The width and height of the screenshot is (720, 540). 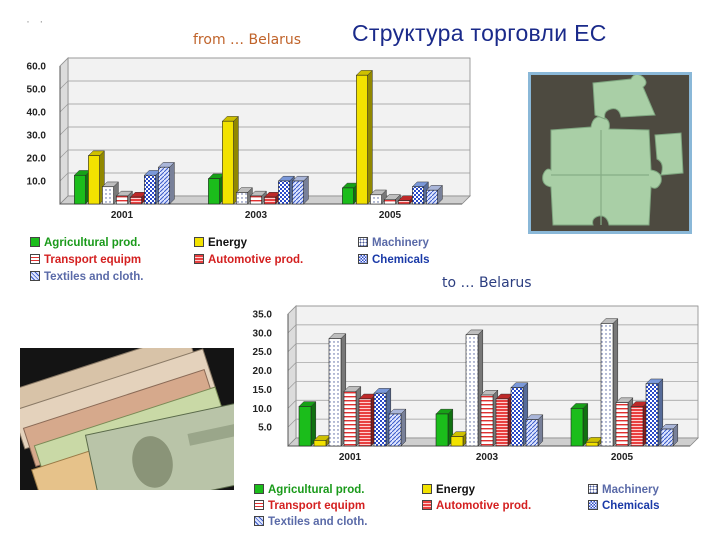 I want to click on c2-ytick-label: 30.0, so click(x=263, y=333).